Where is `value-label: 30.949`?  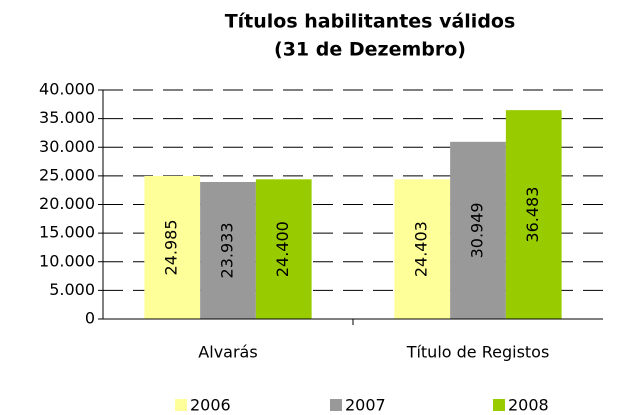
value-label: 30.949 is located at coordinates (477, 230).